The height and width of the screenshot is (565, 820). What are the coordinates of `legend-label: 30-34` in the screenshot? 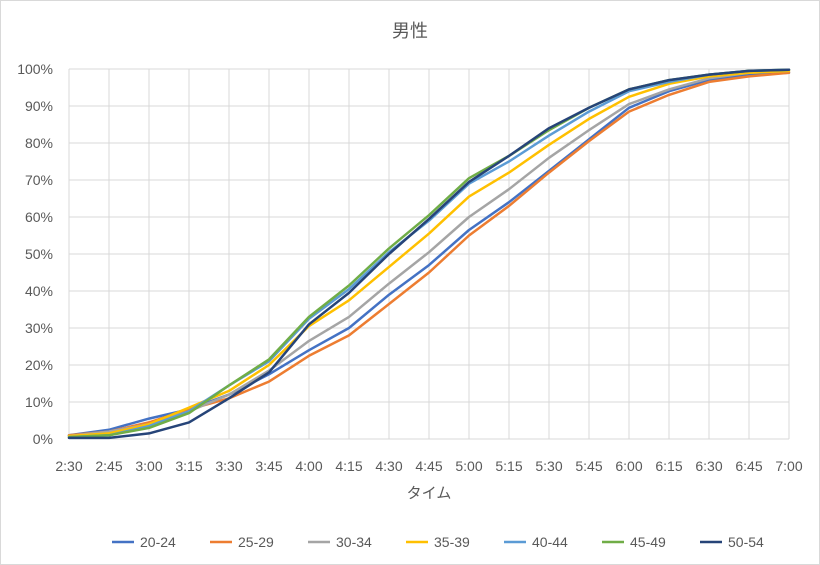 It's located at (354, 542).